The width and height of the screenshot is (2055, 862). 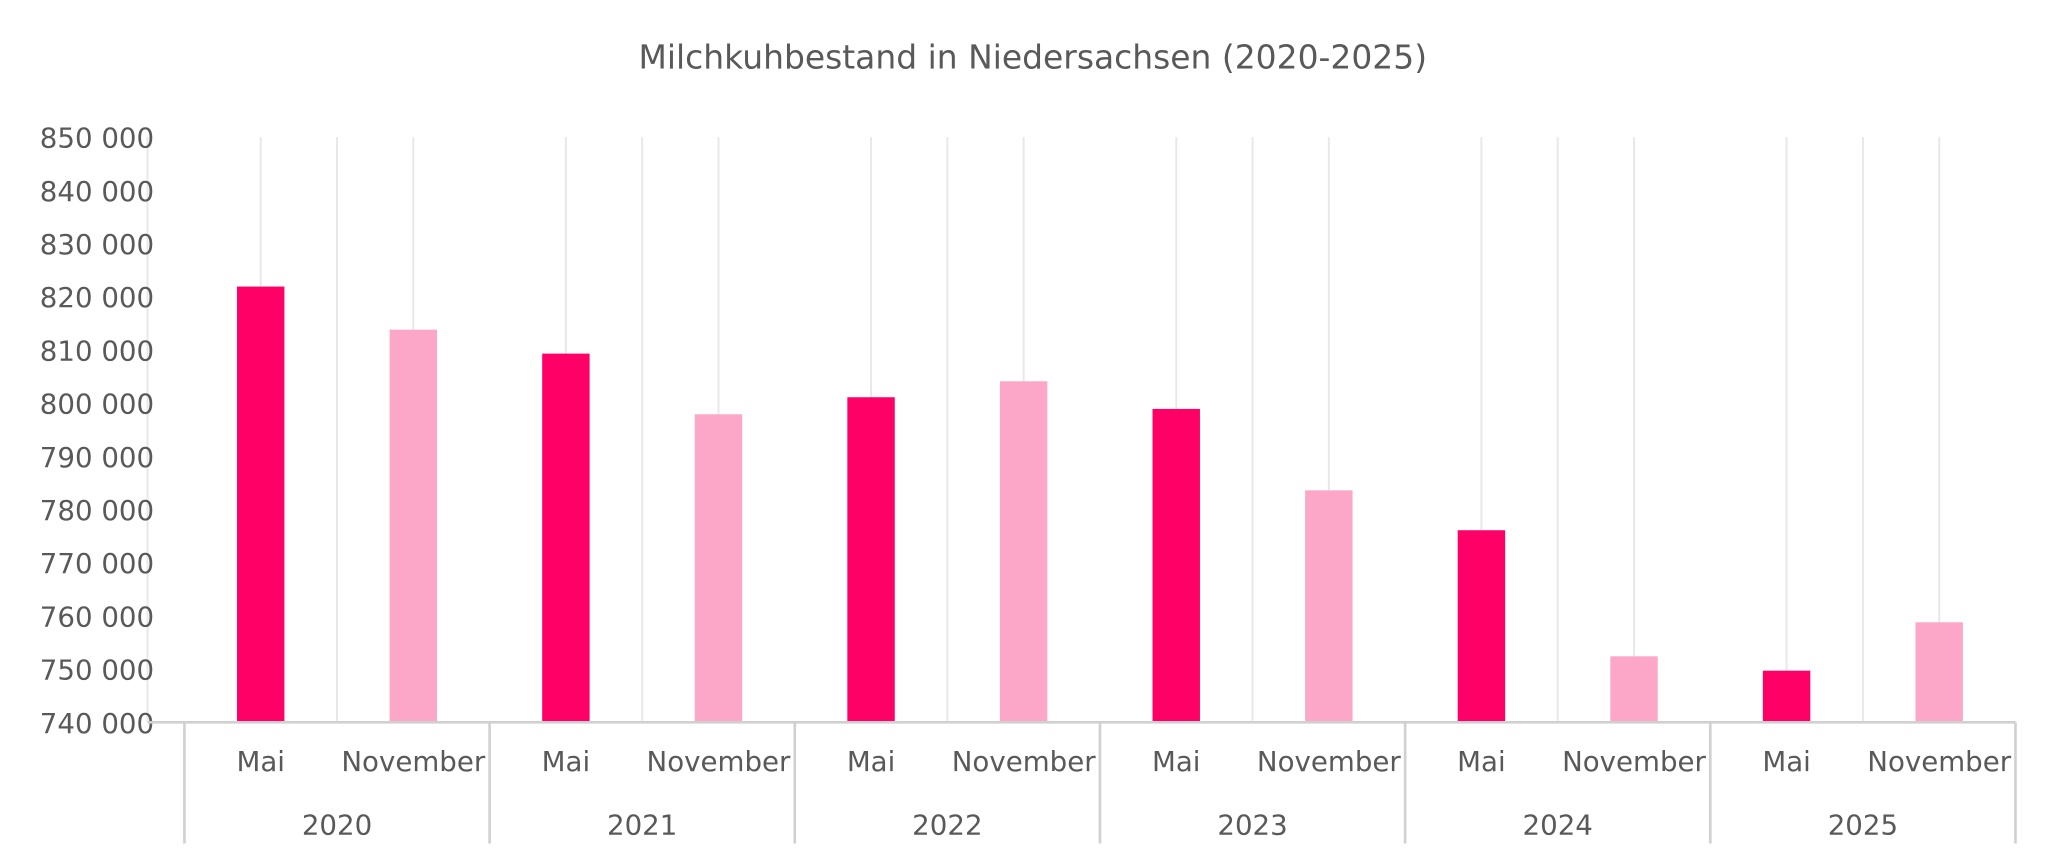 I want to click on bar-2024-november, so click(x=1634, y=689).